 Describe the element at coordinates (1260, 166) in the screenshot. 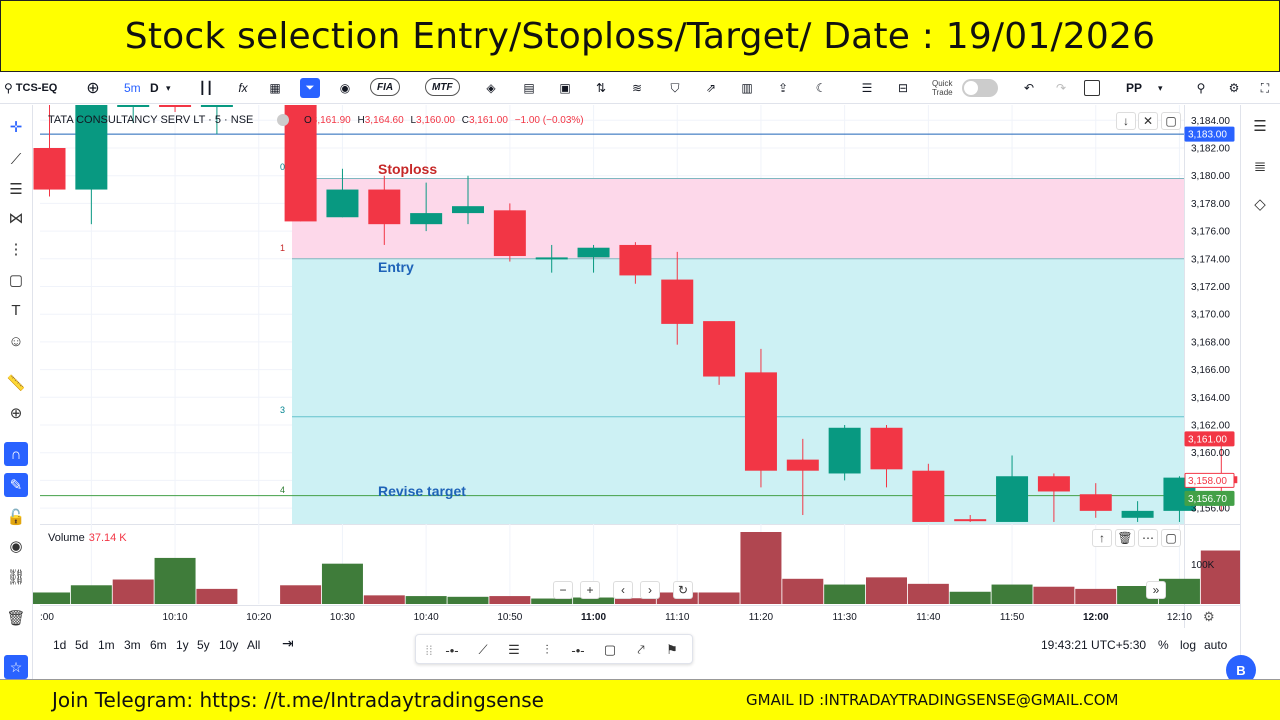

I see `alerts-button: ≣` at that location.